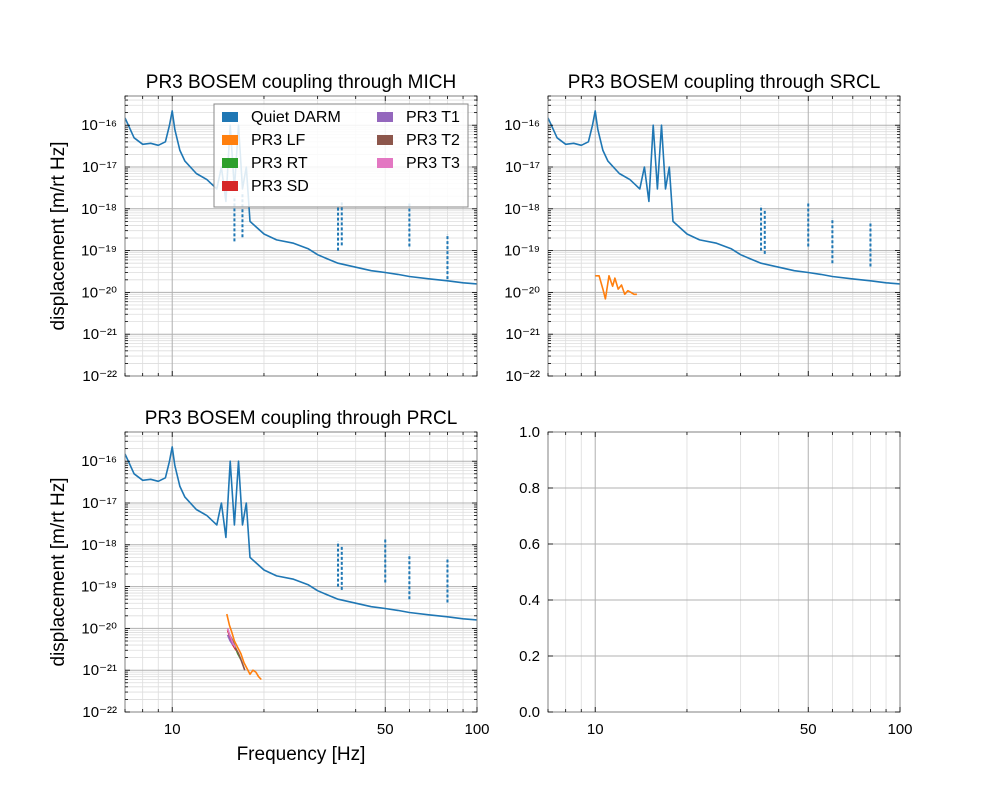 The image size is (1000, 800). I want to click on x-axis-label: Frequency [Hz], so click(301, 754).